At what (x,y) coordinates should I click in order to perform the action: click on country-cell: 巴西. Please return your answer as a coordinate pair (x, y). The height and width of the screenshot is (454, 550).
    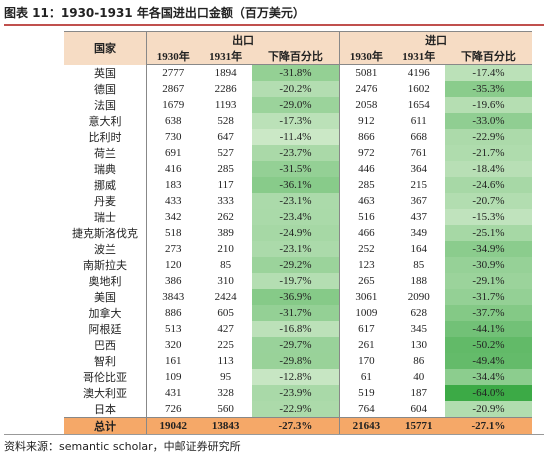
    Looking at the image, I should click on (105, 345).